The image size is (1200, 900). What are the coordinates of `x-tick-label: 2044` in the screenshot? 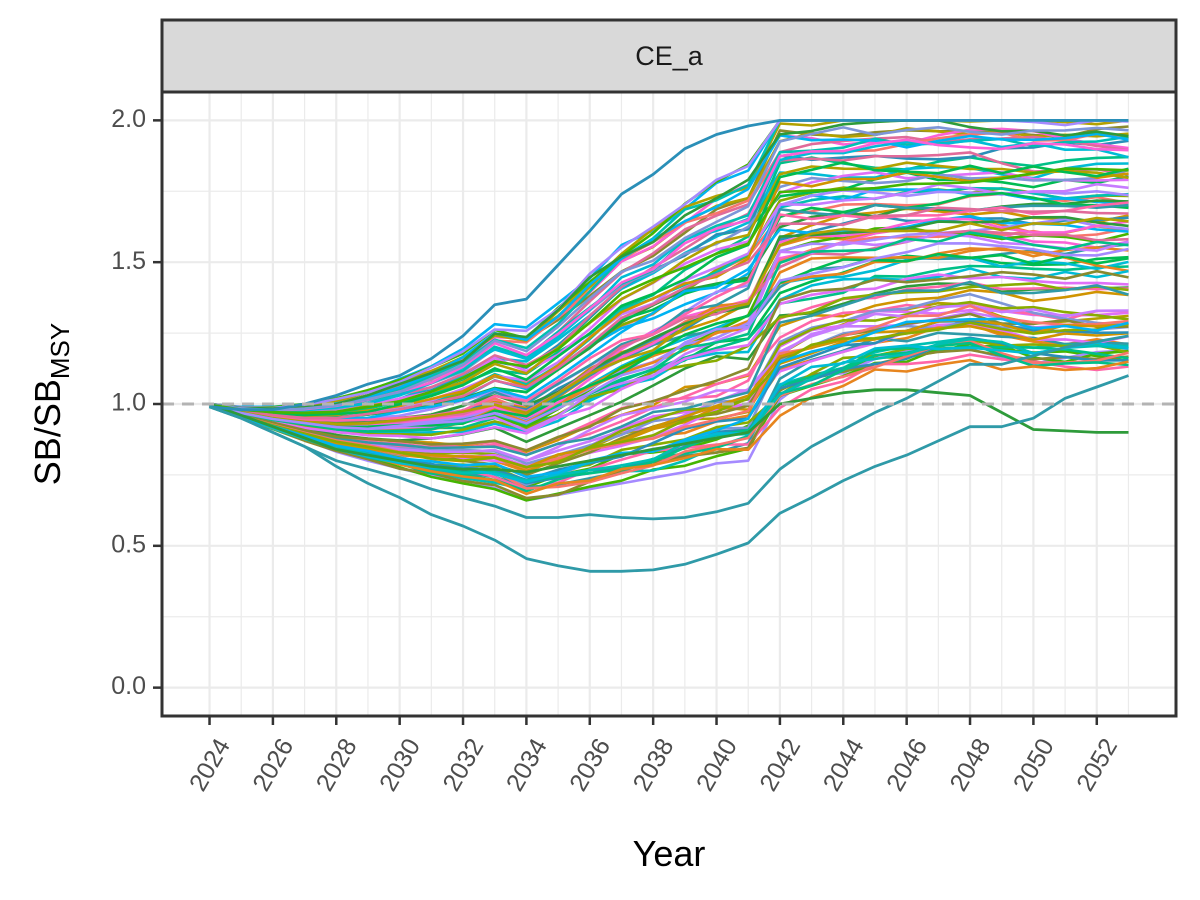 It's located at (844, 765).